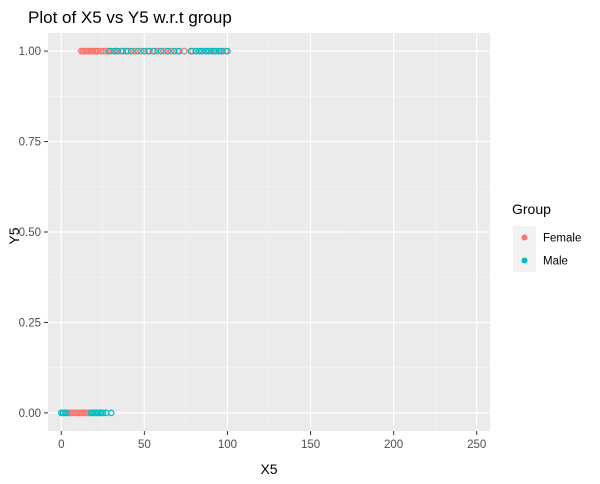 The width and height of the screenshot is (600, 484). Describe the element at coordinates (61, 445) in the screenshot. I see `x-tick-label: 0` at that location.